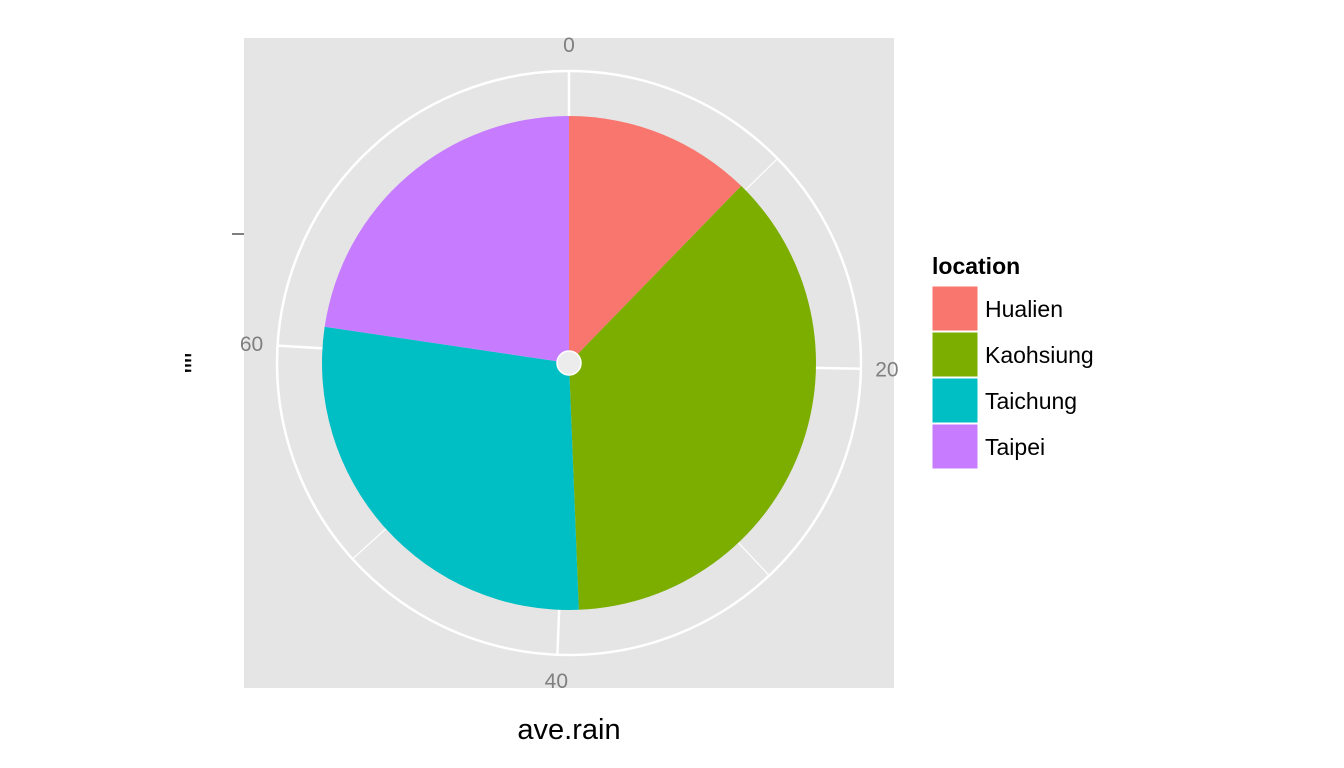 The width and height of the screenshot is (1344, 768). Describe the element at coordinates (1024, 309) in the screenshot. I see `legend-label-hualien: Hualien` at that location.